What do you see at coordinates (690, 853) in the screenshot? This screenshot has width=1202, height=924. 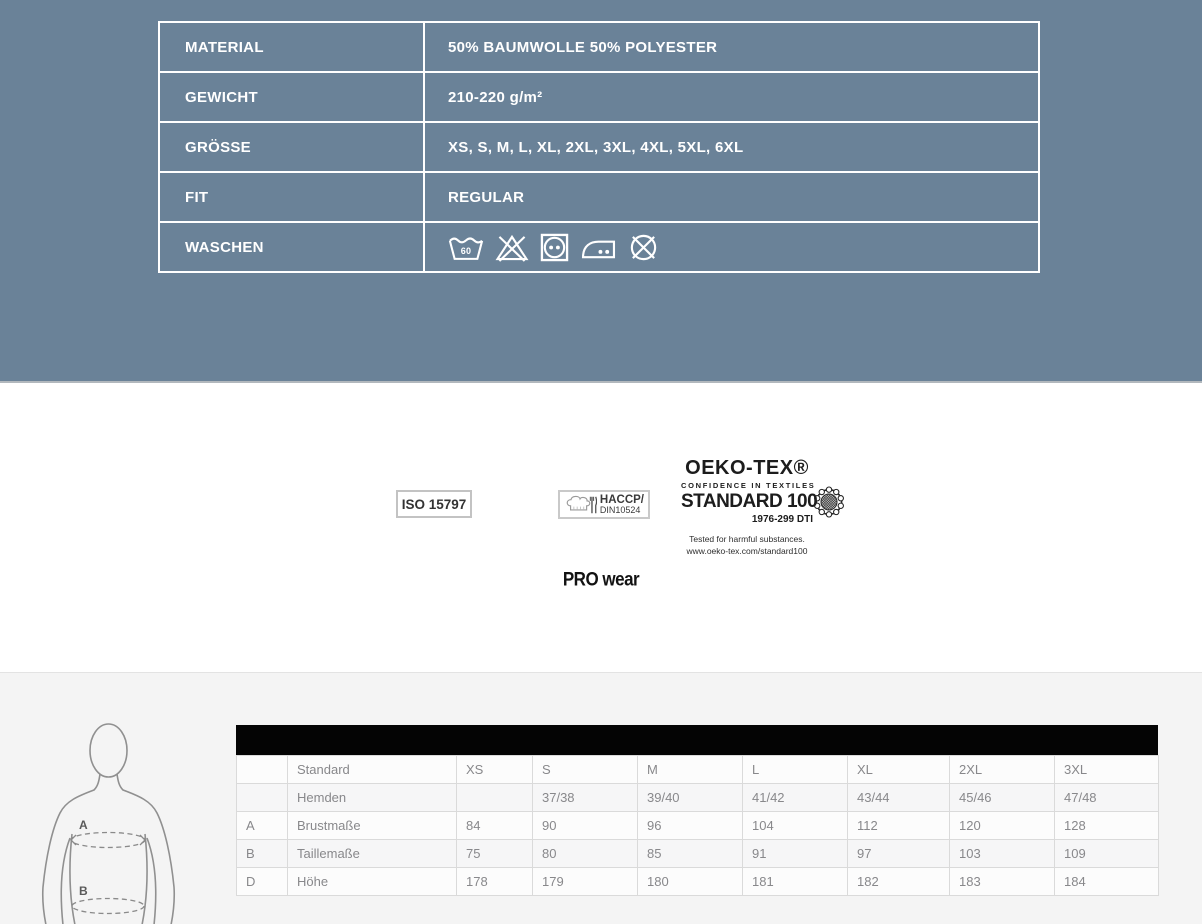 I see `size-cell: 85` at bounding box center [690, 853].